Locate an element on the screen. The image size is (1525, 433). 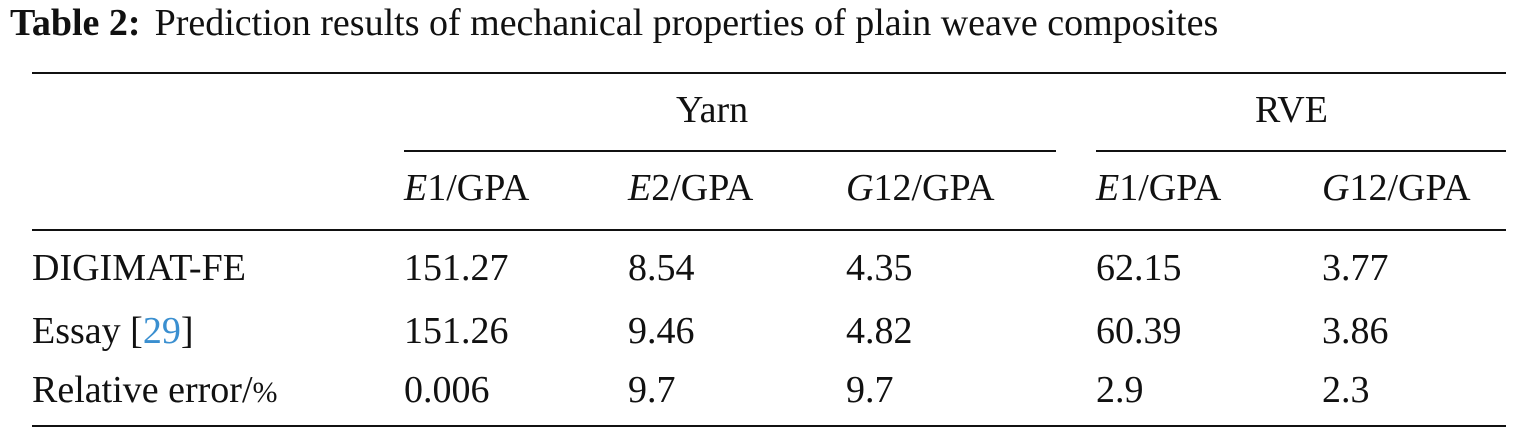
table-cell: 2.3 is located at coordinates (1346, 390).